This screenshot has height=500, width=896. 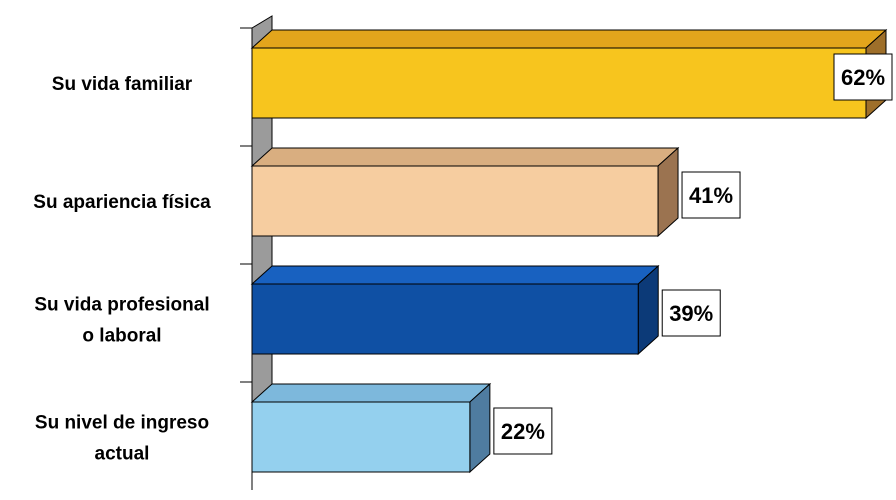 What do you see at coordinates (121, 321) in the screenshot?
I see `category-label-3: Su vida profesional o laboral` at bounding box center [121, 321].